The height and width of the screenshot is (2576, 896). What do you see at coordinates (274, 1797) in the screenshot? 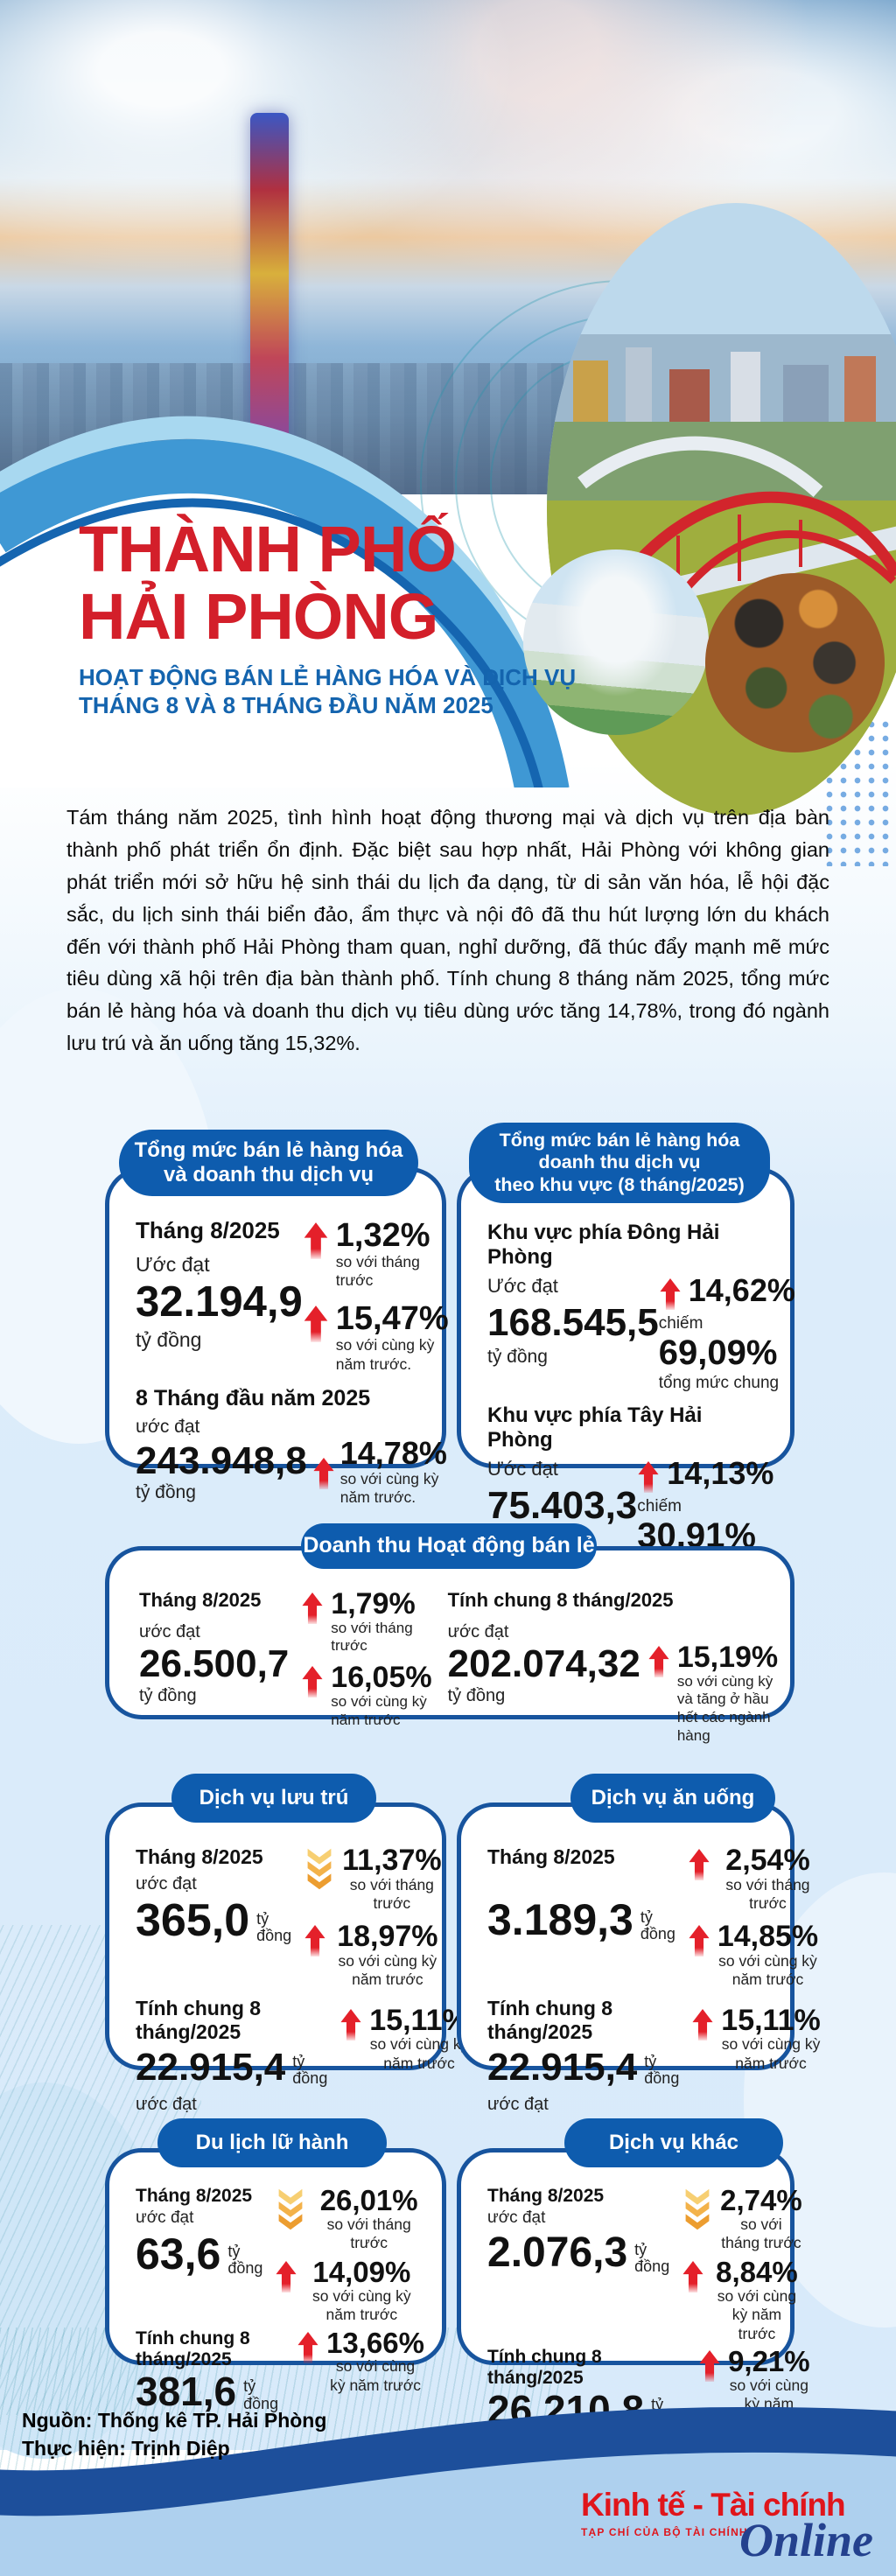
I see `header-text: Dịch vụ lưu trú` at bounding box center [274, 1797].